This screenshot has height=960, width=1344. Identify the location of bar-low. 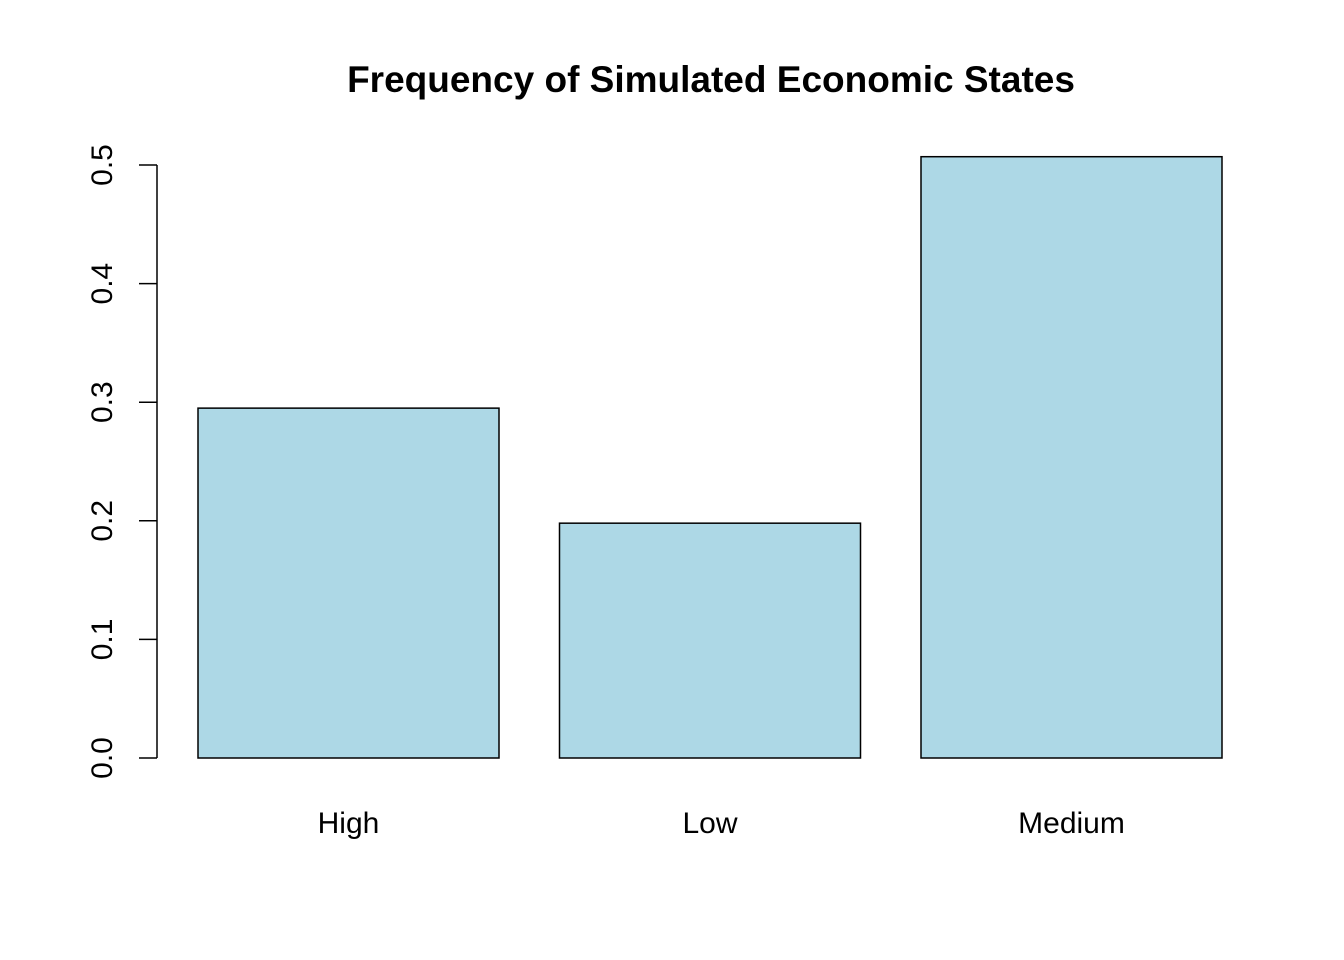
(710, 640).